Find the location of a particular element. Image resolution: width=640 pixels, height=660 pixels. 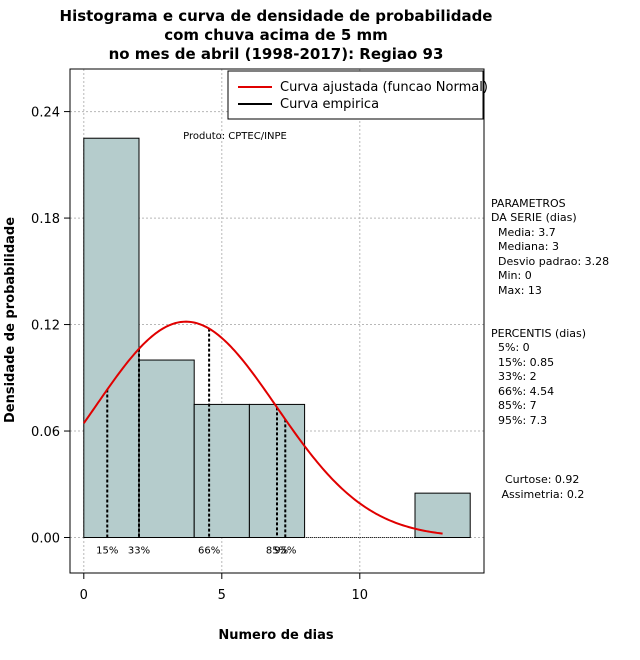

legend-box is located at coordinates (355, 95).